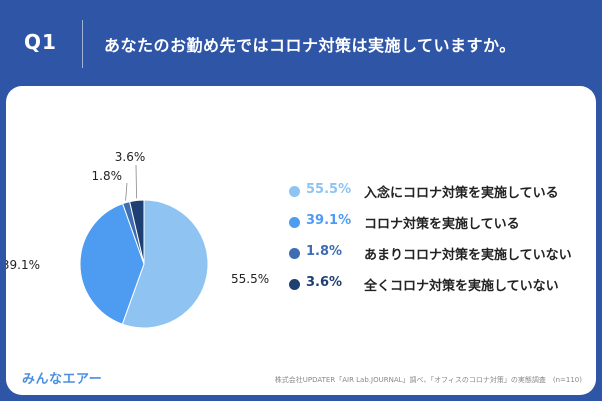 The width and height of the screenshot is (602, 401). What do you see at coordinates (468, 255) in the screenshot?
I see `legend-label: あまりコロナ対策を実施していない` at bounding box center [468, 255].